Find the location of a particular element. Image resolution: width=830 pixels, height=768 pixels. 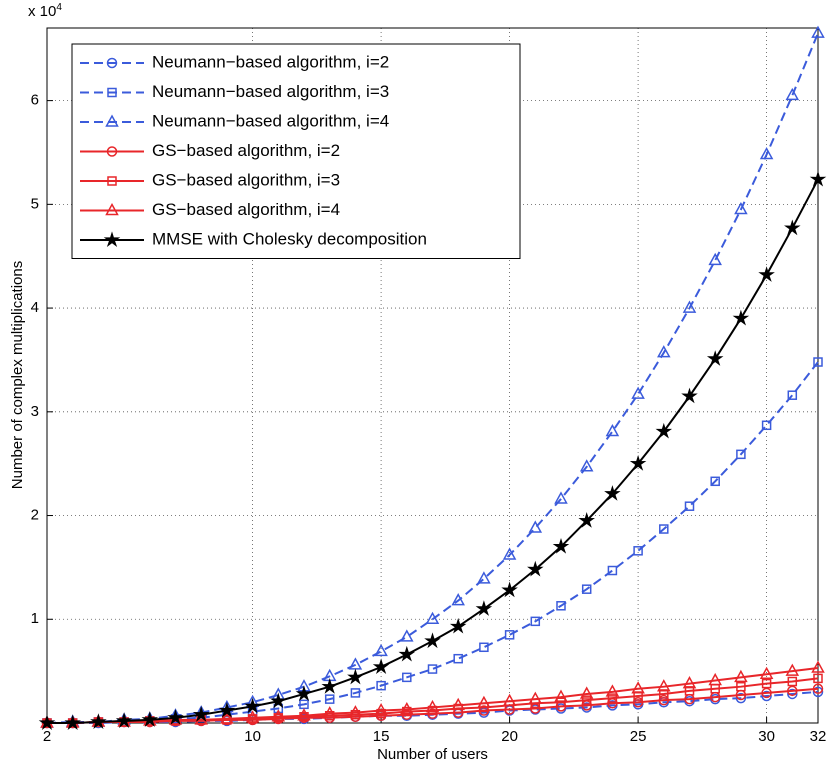

legend-label: GS−based algorithm, i=2 is located at coordinates (246, 150).